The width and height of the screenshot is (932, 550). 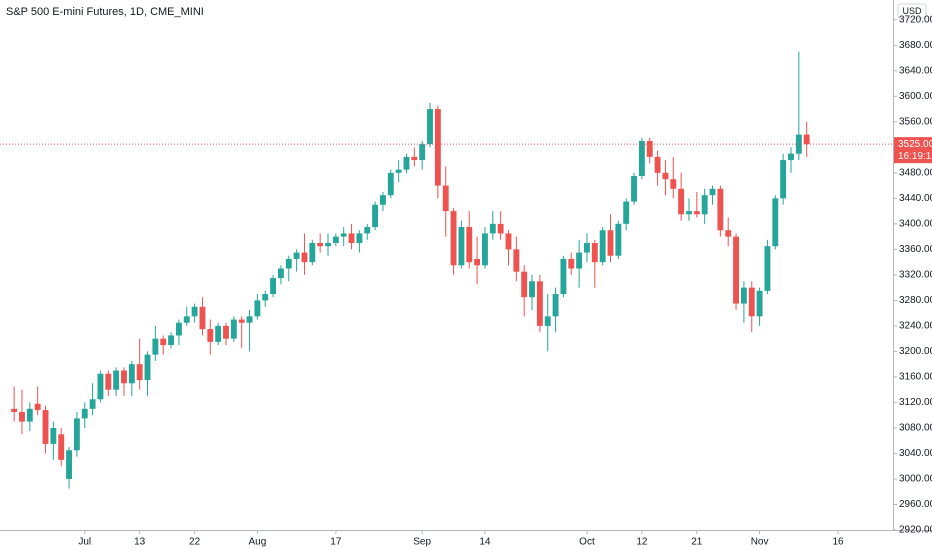 What do you see at coordinates (915, 70) in the screenshot?
I see `y-tick-label: 3640.00` at bounding box center [915, 70].